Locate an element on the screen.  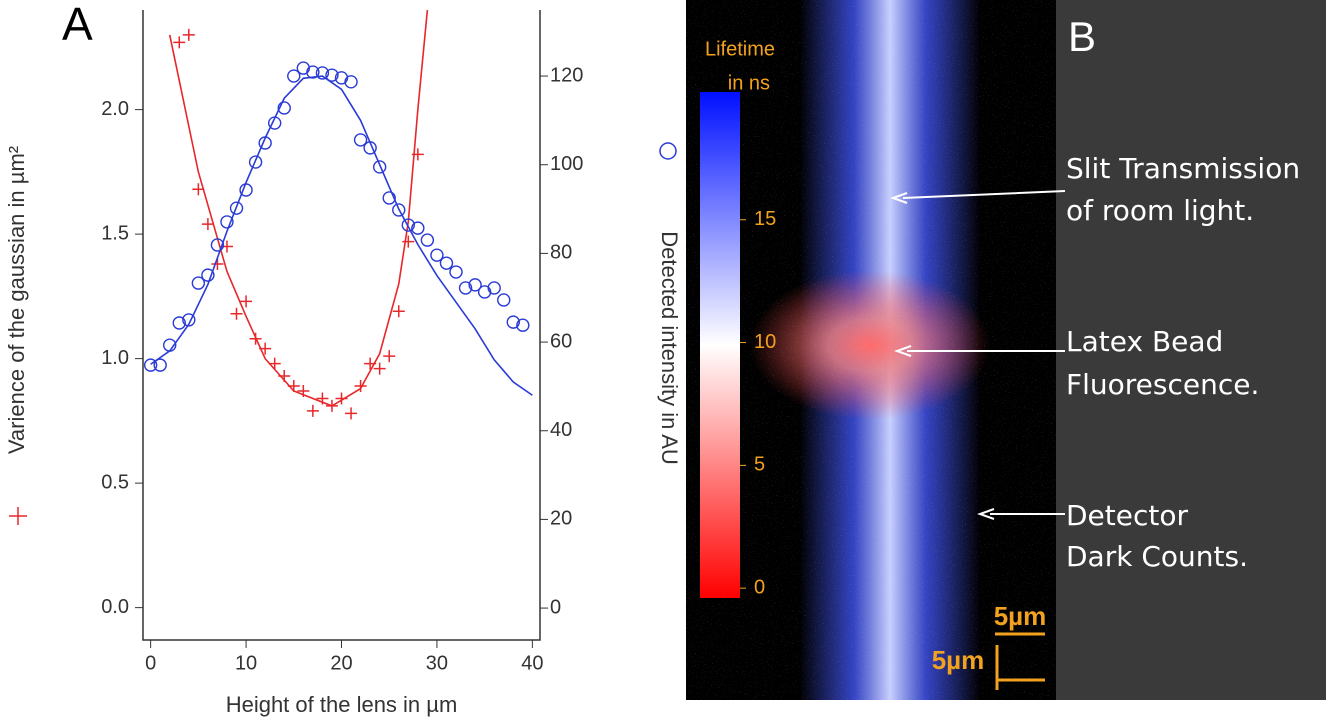
colorbar-tick-label: 10 is located at coordinates (765, 342).